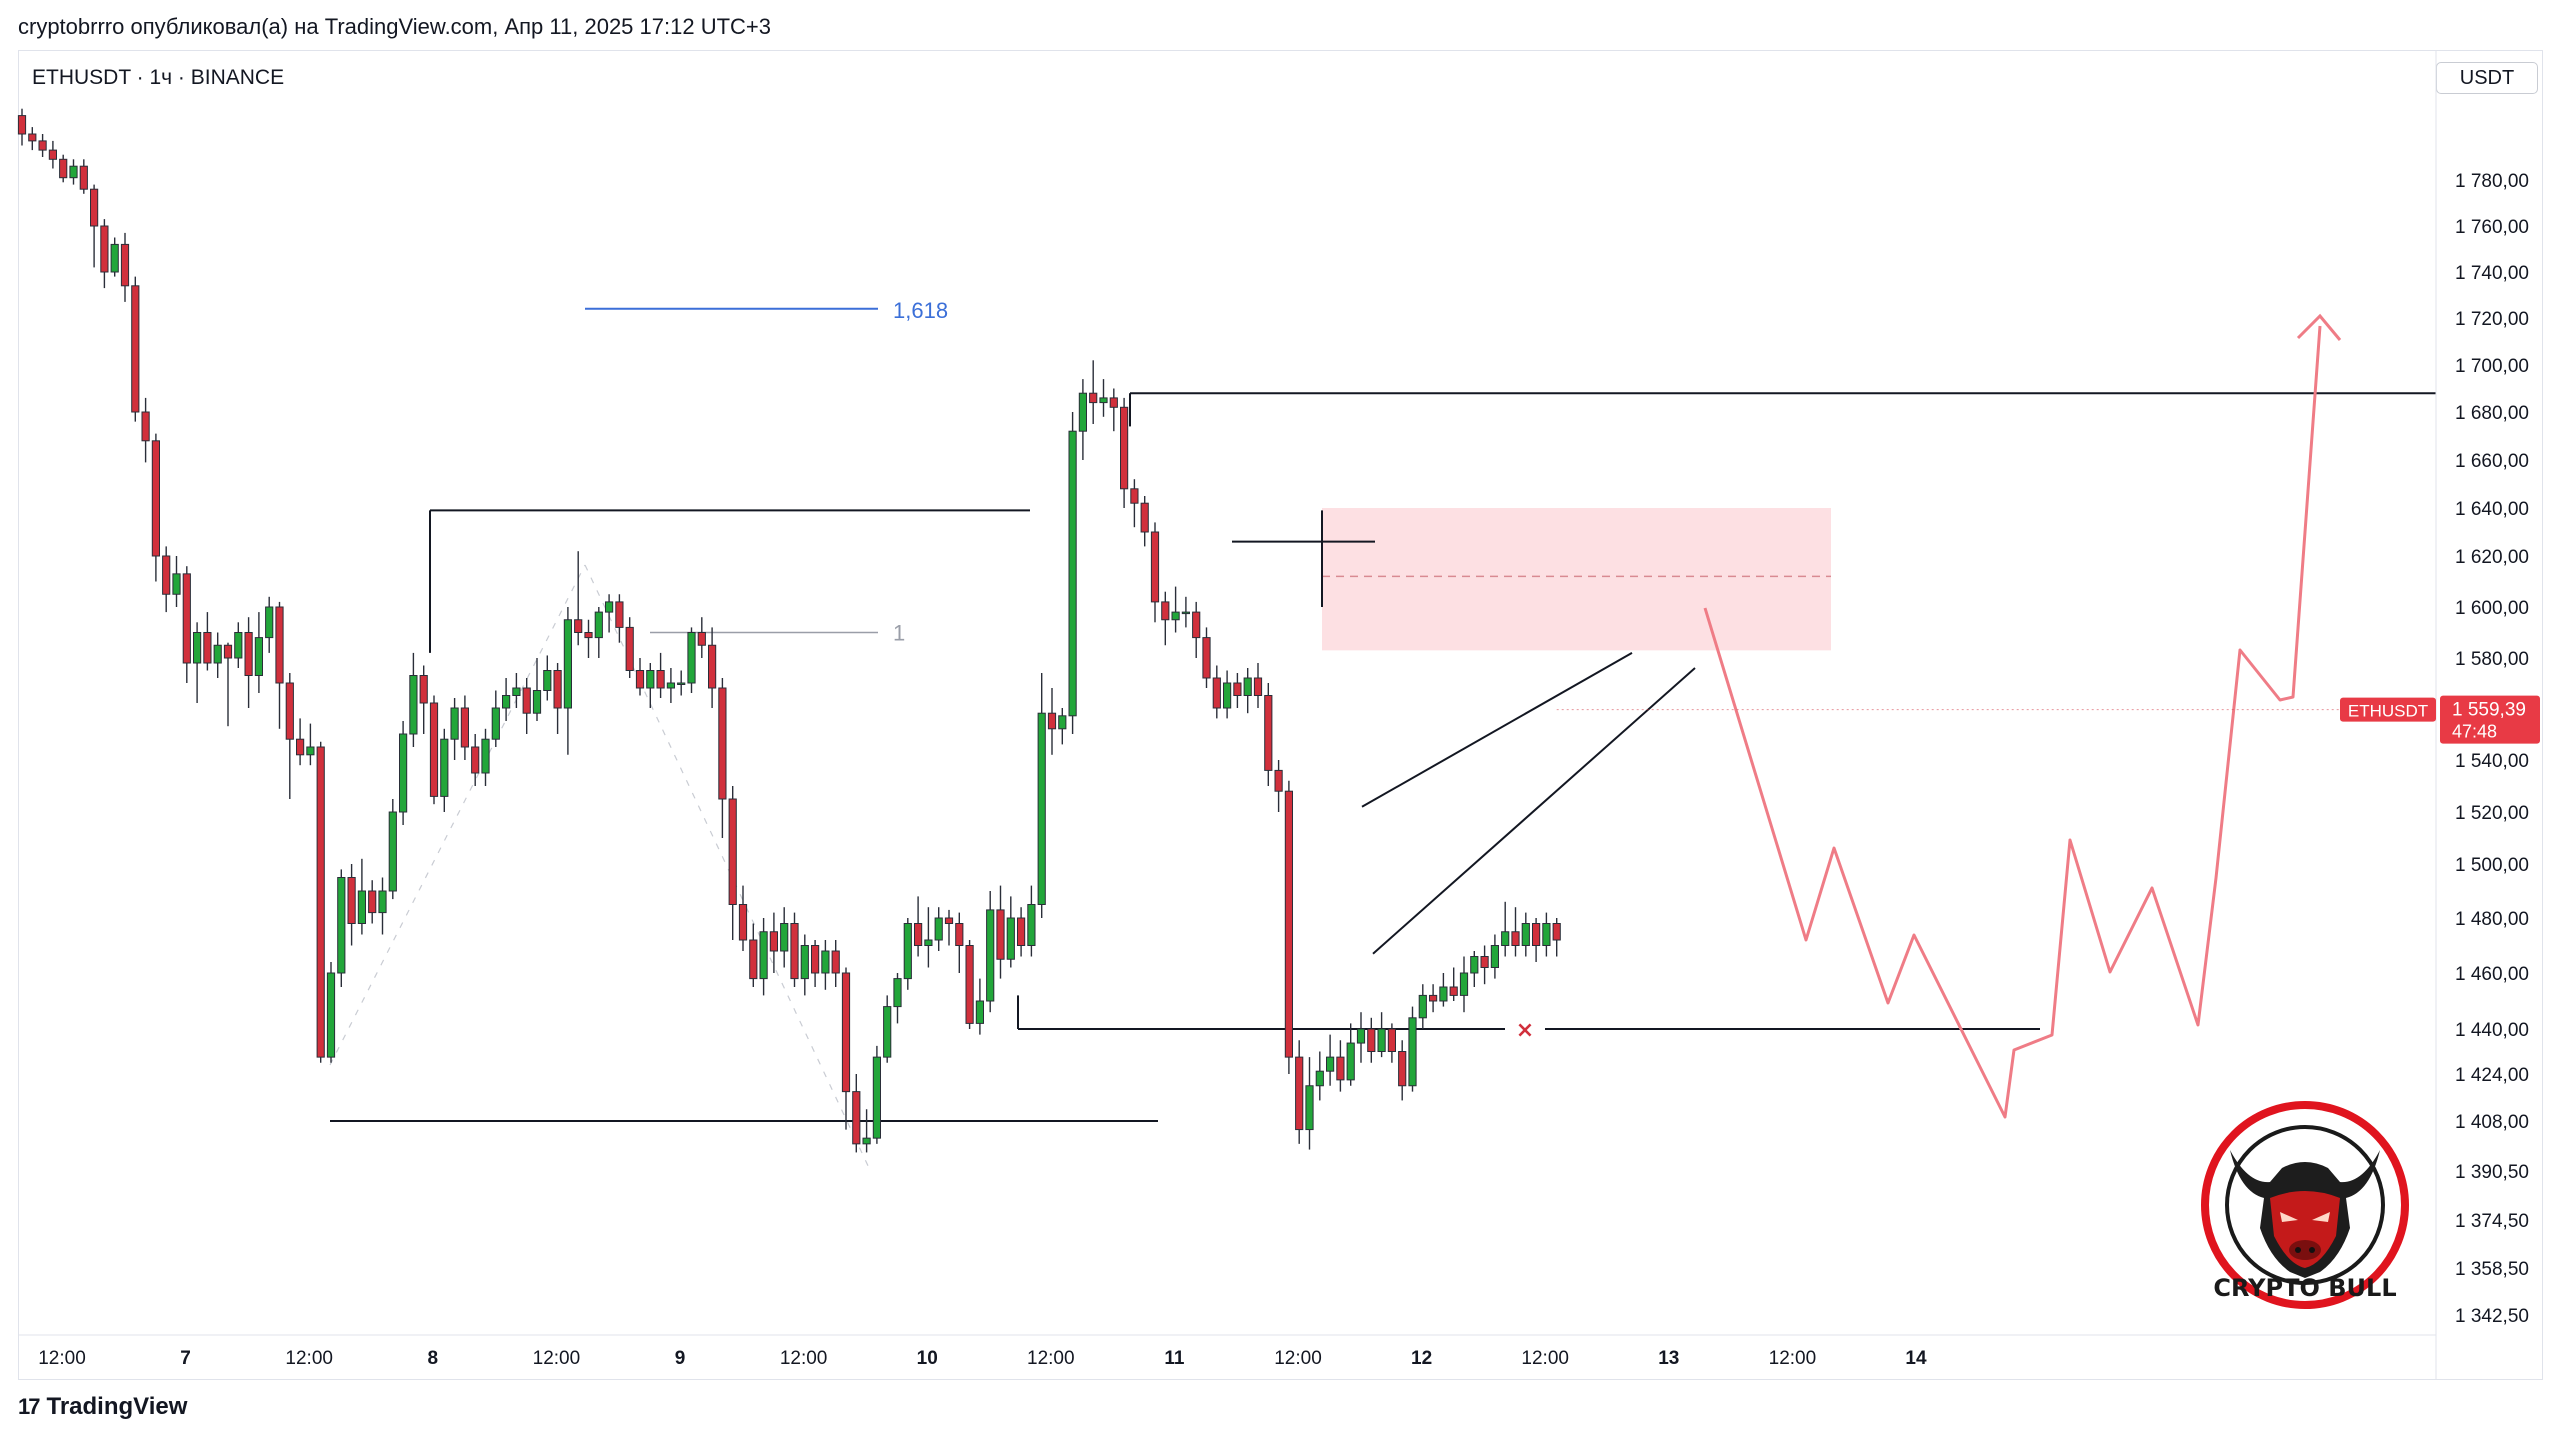 This screenshot has height=1440, width=2560. Describe the element at coordinates (899, 633) in the screenshot. I see `fib-level-label: 1` at that location.